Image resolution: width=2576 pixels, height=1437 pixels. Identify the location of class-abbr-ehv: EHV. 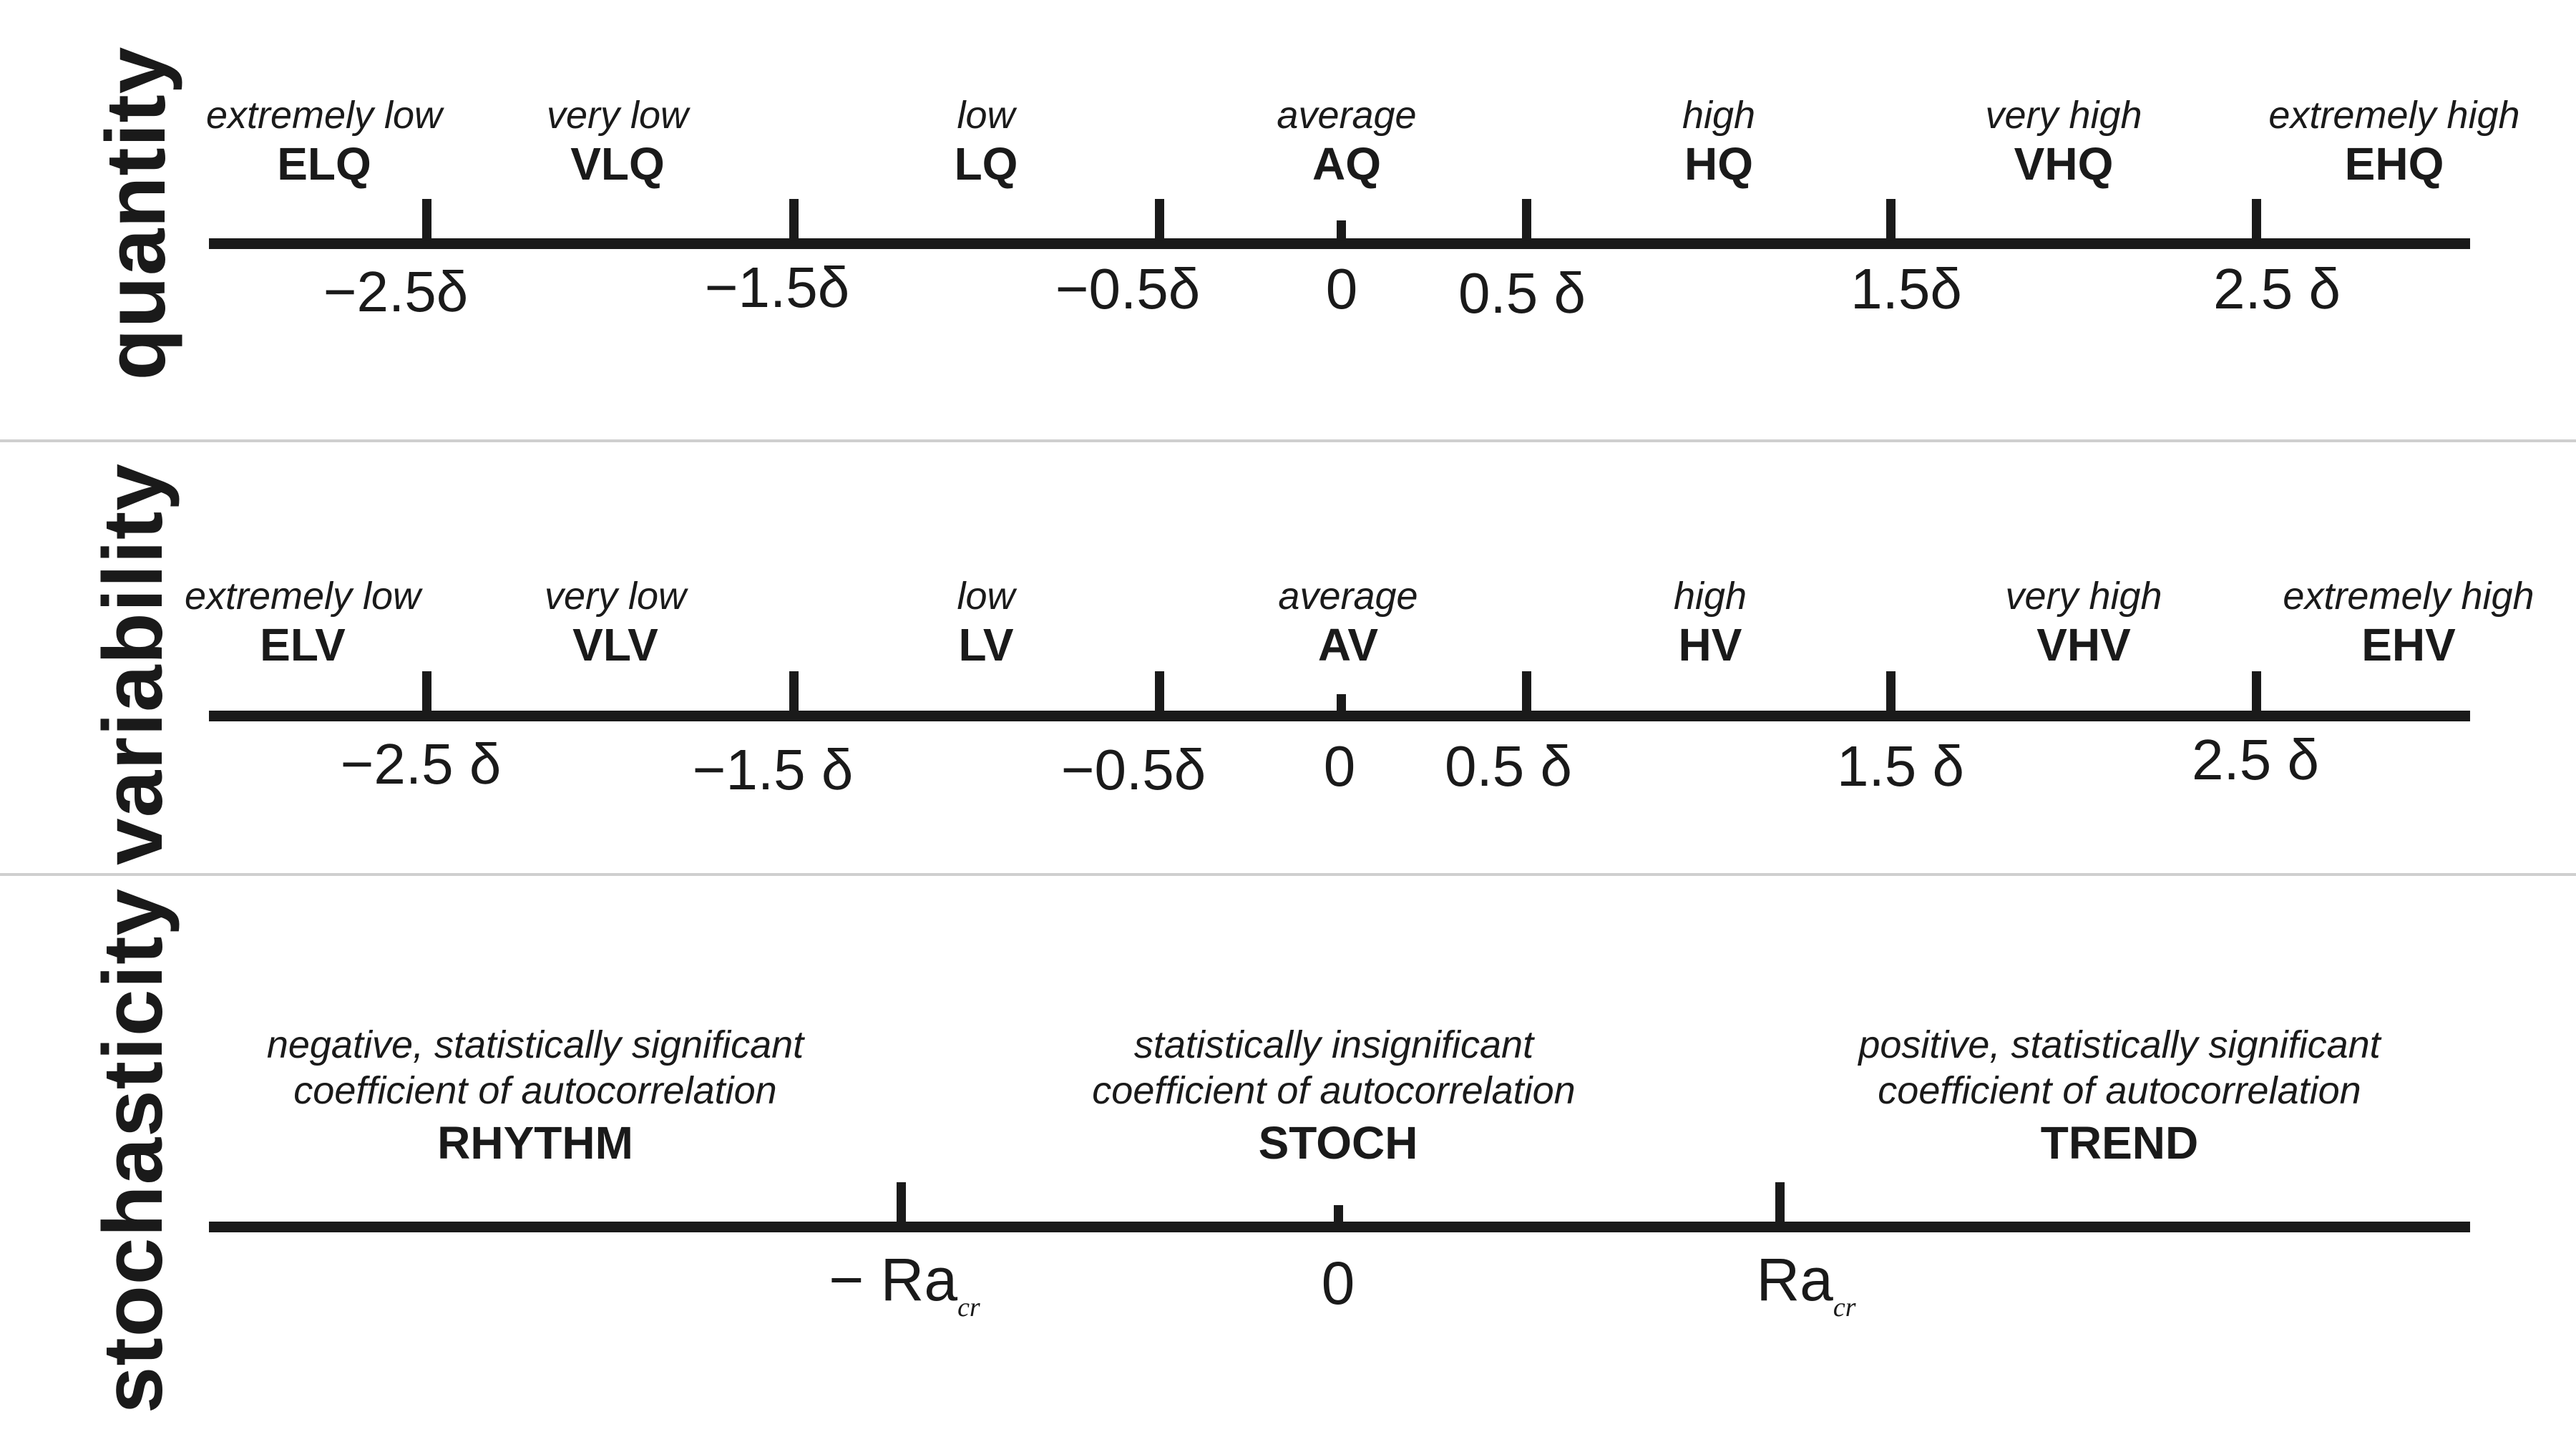
(2408, 645).